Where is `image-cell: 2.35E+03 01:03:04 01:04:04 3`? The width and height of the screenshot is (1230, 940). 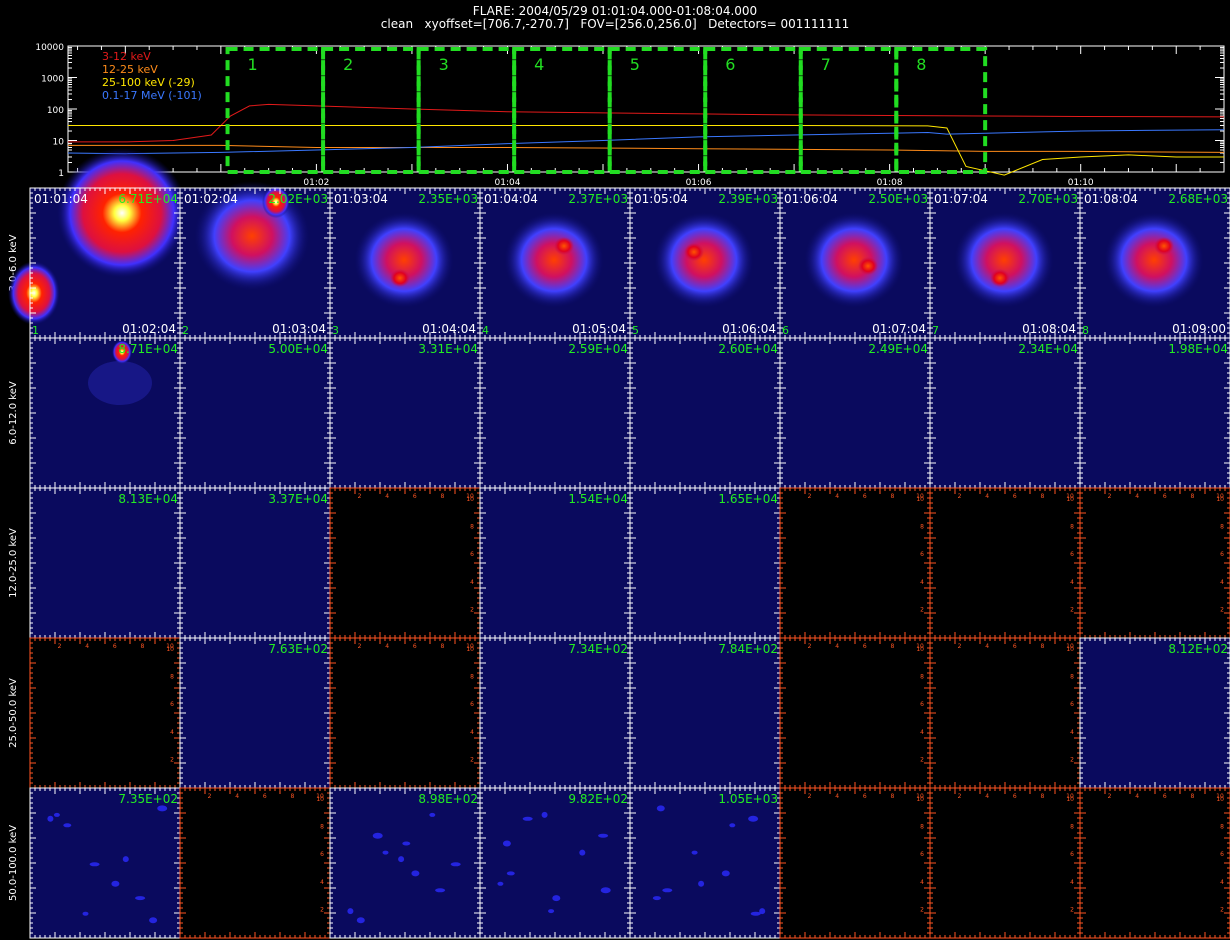
image-cell: 2.35E+03 01:03:04 01:04:04 3 is located at coordinates (405, 263).